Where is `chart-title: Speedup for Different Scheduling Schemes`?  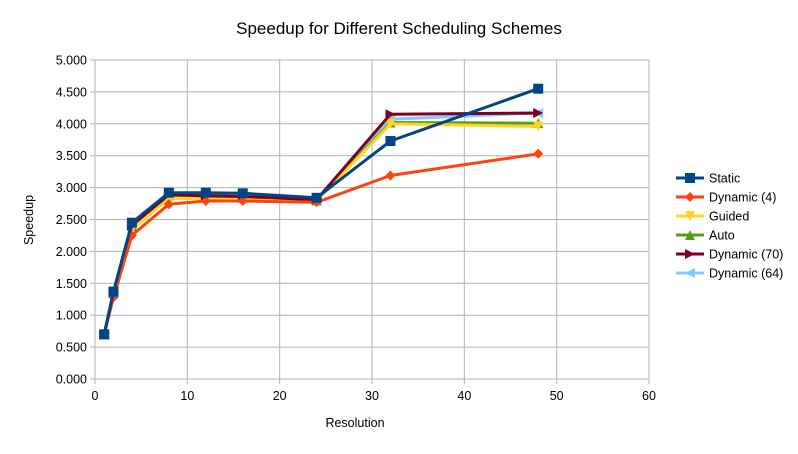 chart-title: Speedup for Different Scheduling Schemes is located at coordinates (399, 28).